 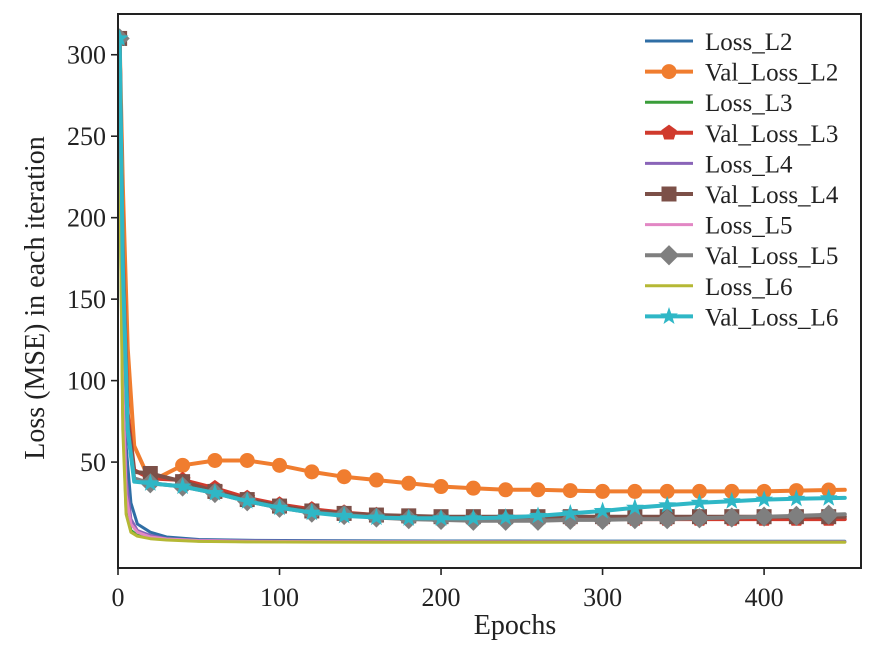 What do you see at coordinates (279, 597) in the screenshot?
I see `x-tick-label: 100` at bounding box center [279, 597].